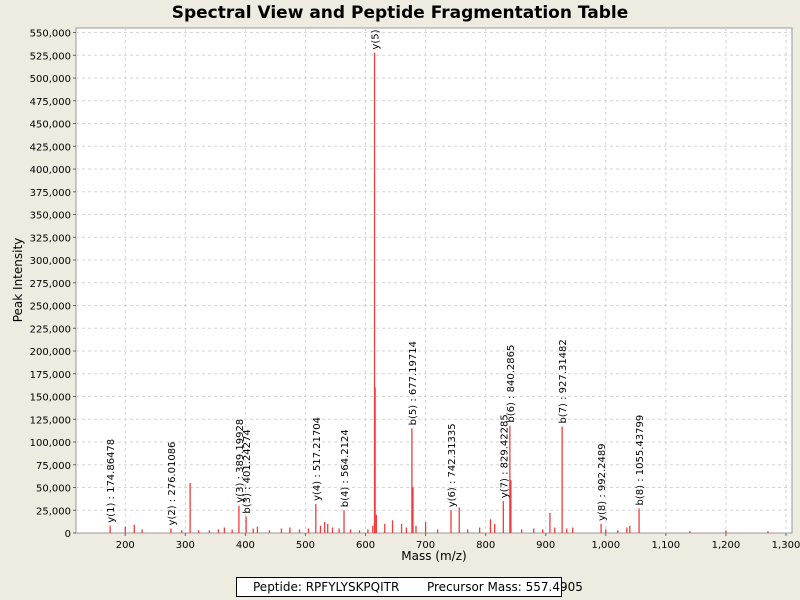 The width and height of the screenshot is (800, 600). I want to click on y-tick-label: 25,000, so click(53, 511).